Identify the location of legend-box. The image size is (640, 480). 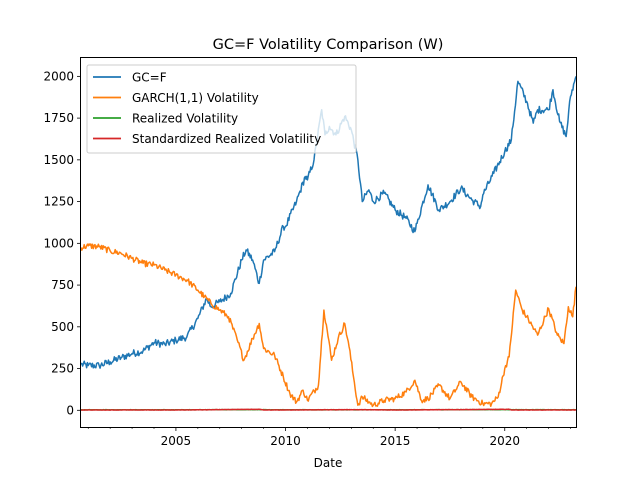
(221, 109).